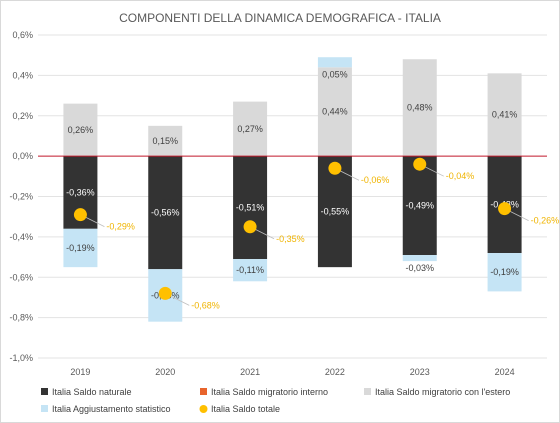 Image resolution: width=560 pixels, height=423 pixels. What do you see at coordinates (419, 268) in the screenshot?
I see `data-label: -0,03%` at bounding box center [419, 268].